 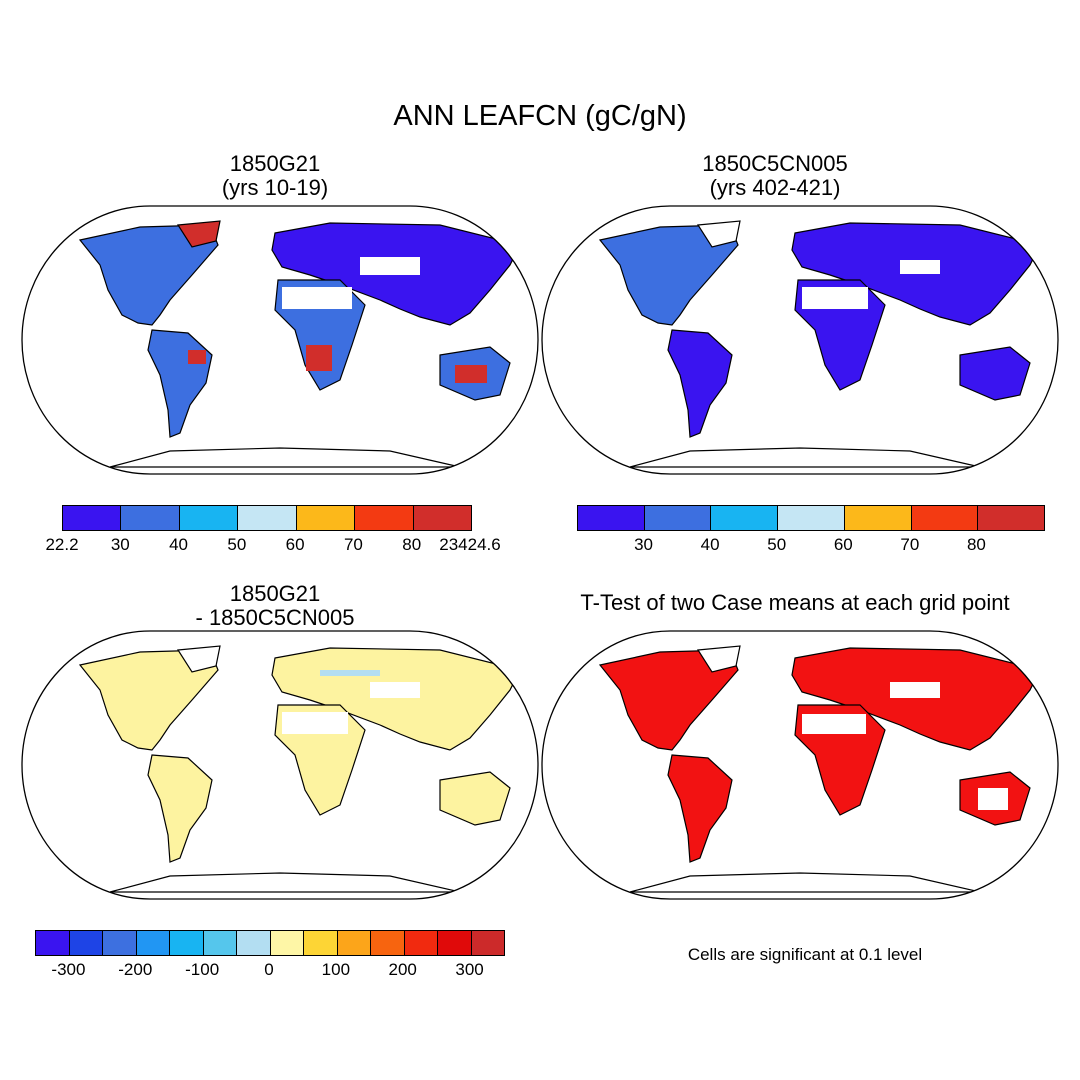 I want to click on colorbar-top-right, so click(x=811, y=518).